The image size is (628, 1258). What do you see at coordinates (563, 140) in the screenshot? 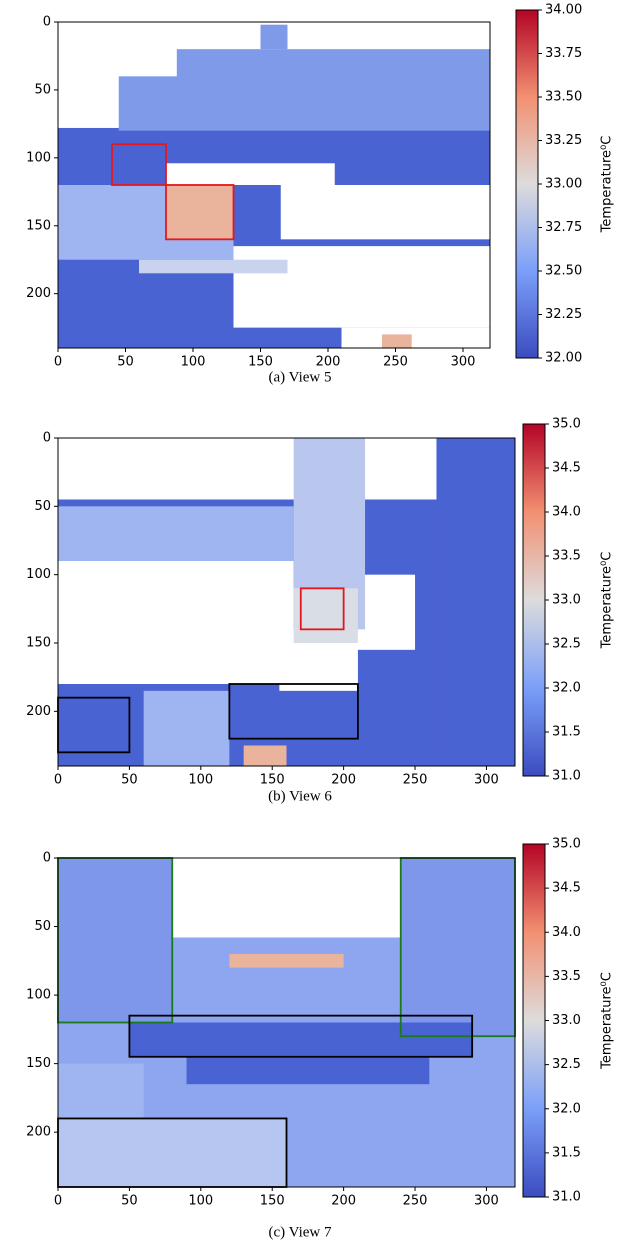
I see `colorbar-tick-label: 33.25` at bounding box center [563, 140].